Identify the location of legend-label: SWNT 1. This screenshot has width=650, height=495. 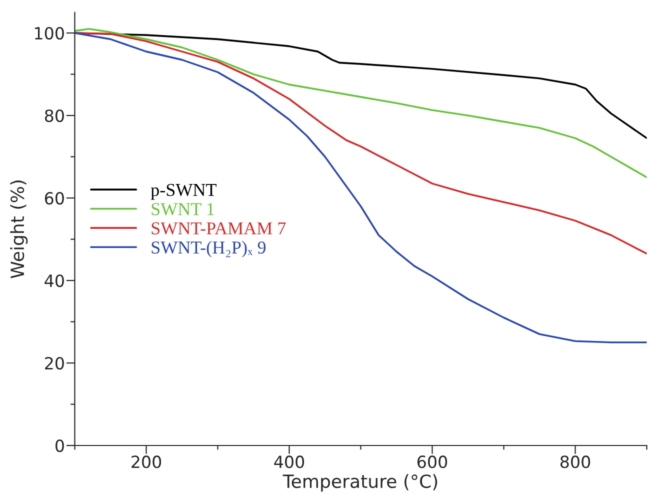
(183, 209).